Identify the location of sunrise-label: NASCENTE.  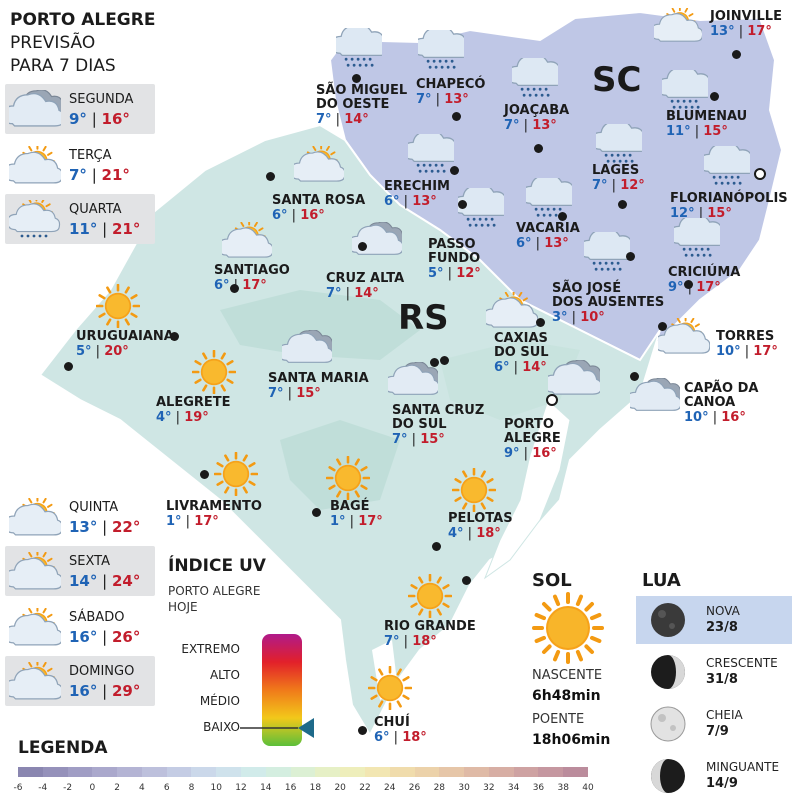
(567, 675).